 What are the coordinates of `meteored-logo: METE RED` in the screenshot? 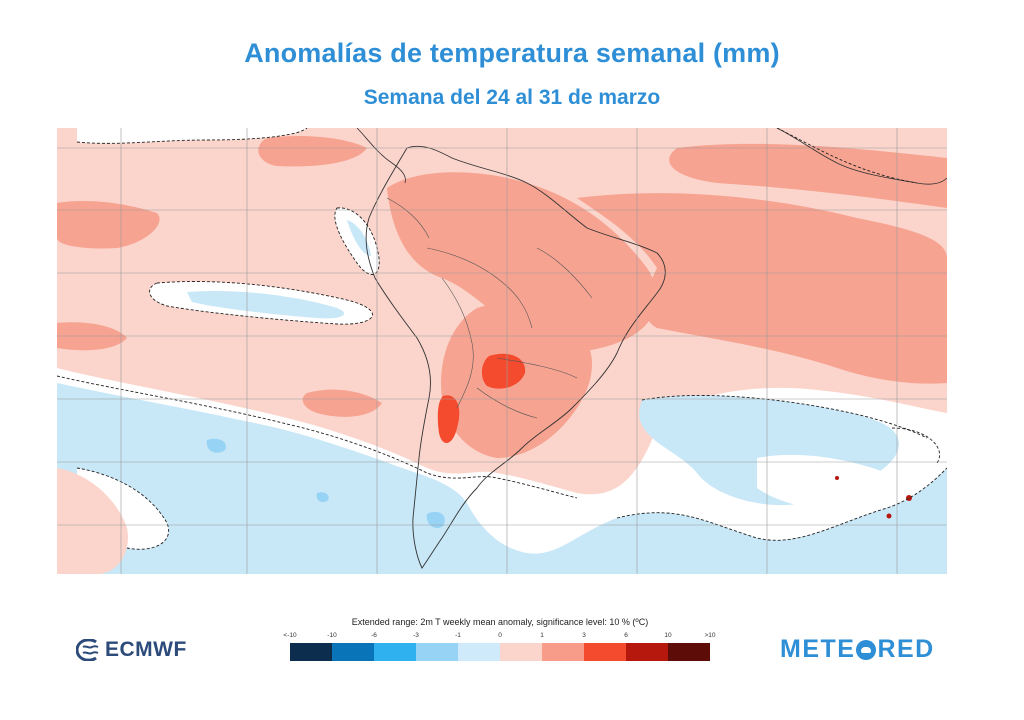 It's located at (857, 649).